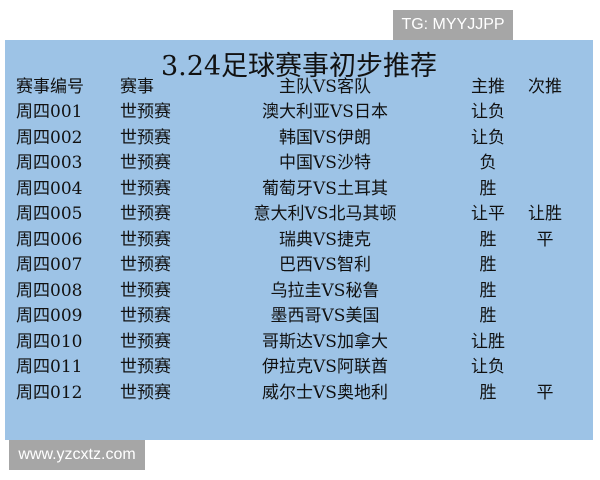 The image size is (600, 480). I want to click on table-header: 赛事编号 赛事 主队VS客队 主推 次推, so click(299, 87).